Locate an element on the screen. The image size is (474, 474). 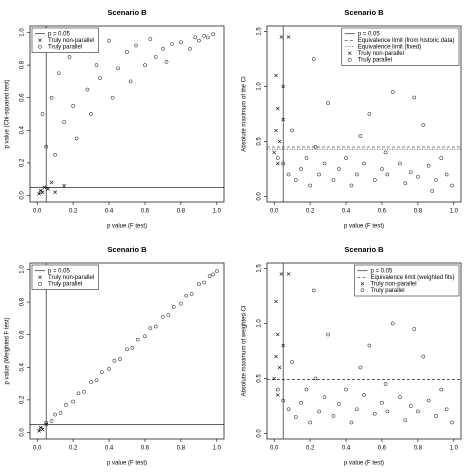
y-tick-label: 0.2 is located at coordinates (23, 399).